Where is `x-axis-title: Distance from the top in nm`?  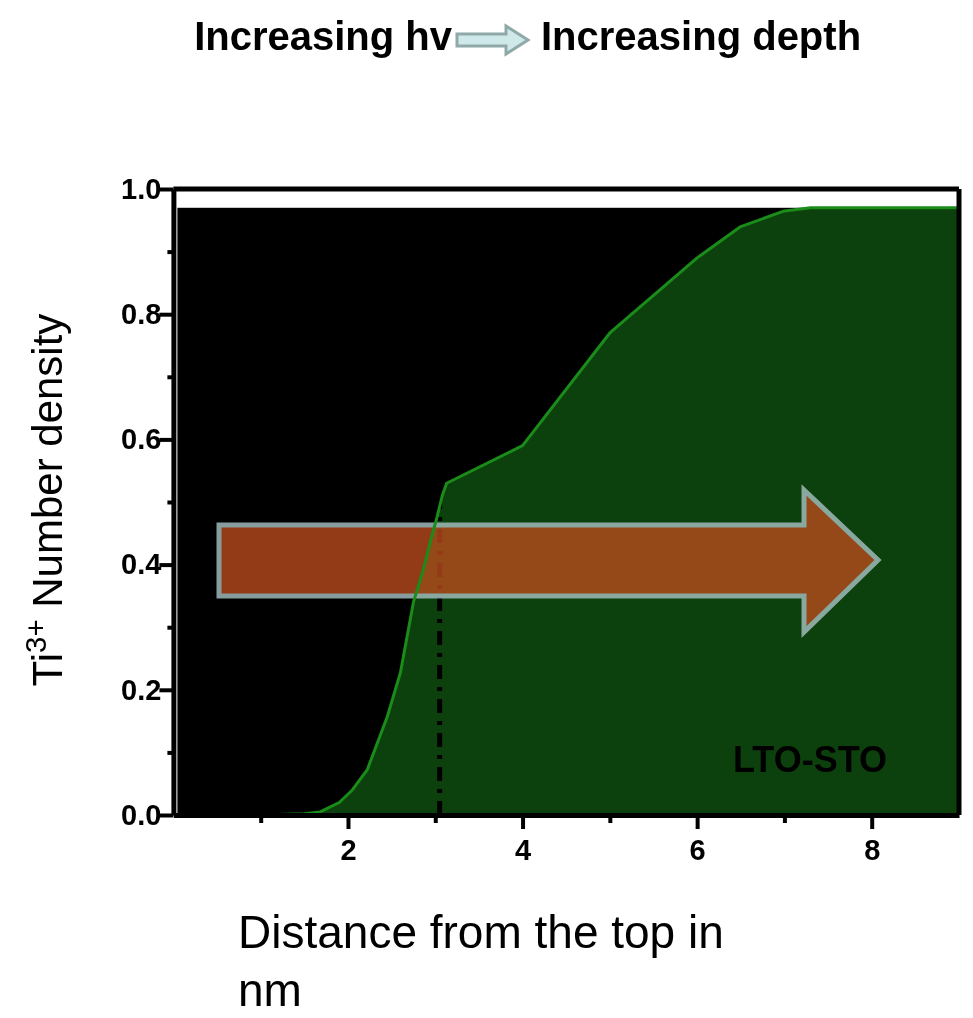
x-axis-title: Distance from the top in nm is located at coordinates (481, 961).